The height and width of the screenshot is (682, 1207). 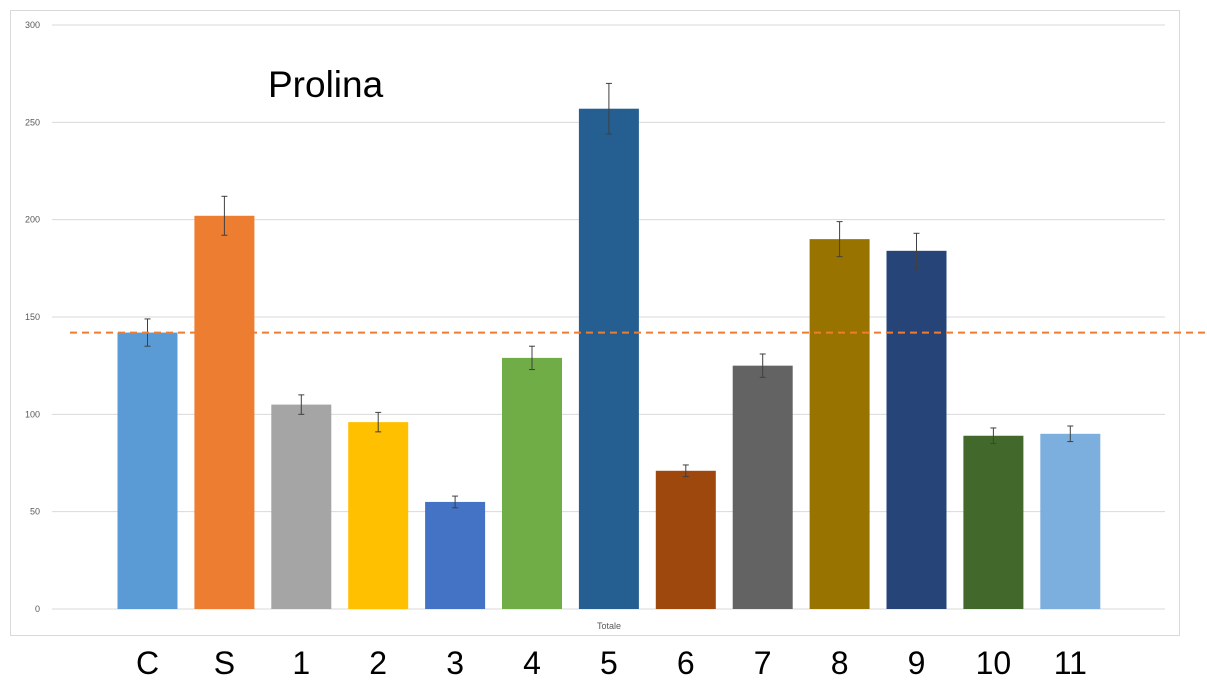 I want to click on bar-S, so click(x=224, y=412).